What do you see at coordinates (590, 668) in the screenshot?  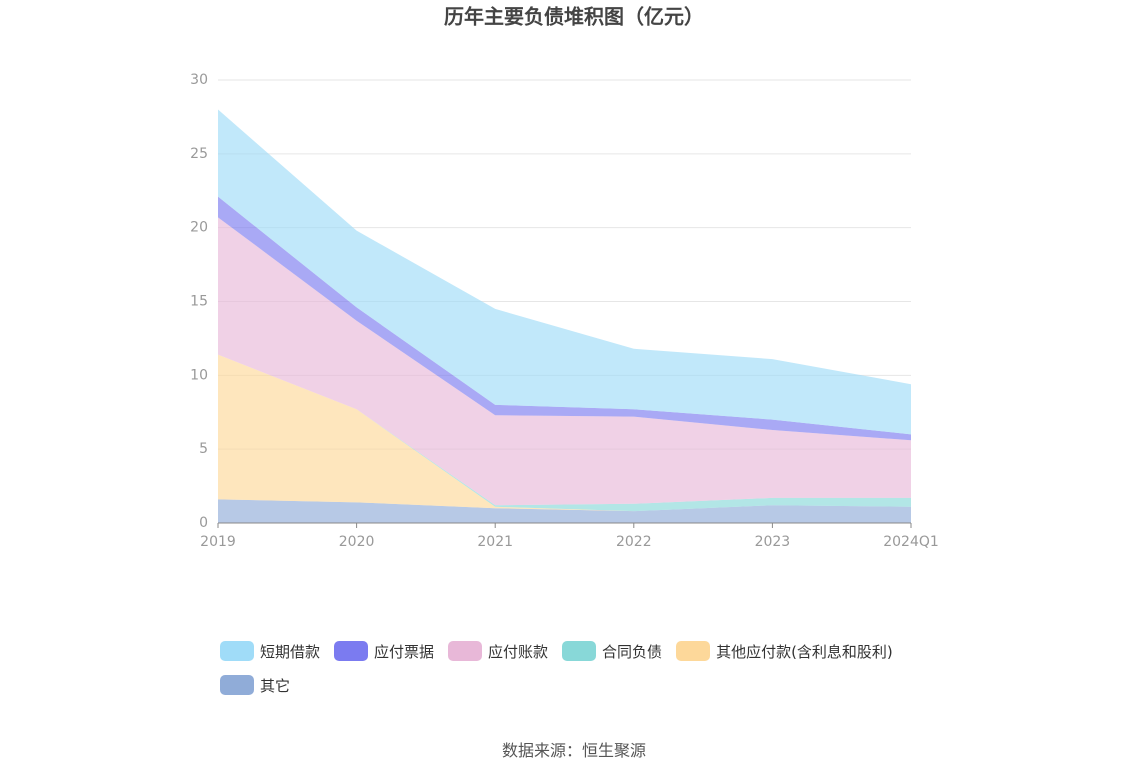 I see `legend: 短期借款 应付票据 应付账款 合同负债 其他应付款(含利息和股利) 其它` at bounding box center [590, 668].